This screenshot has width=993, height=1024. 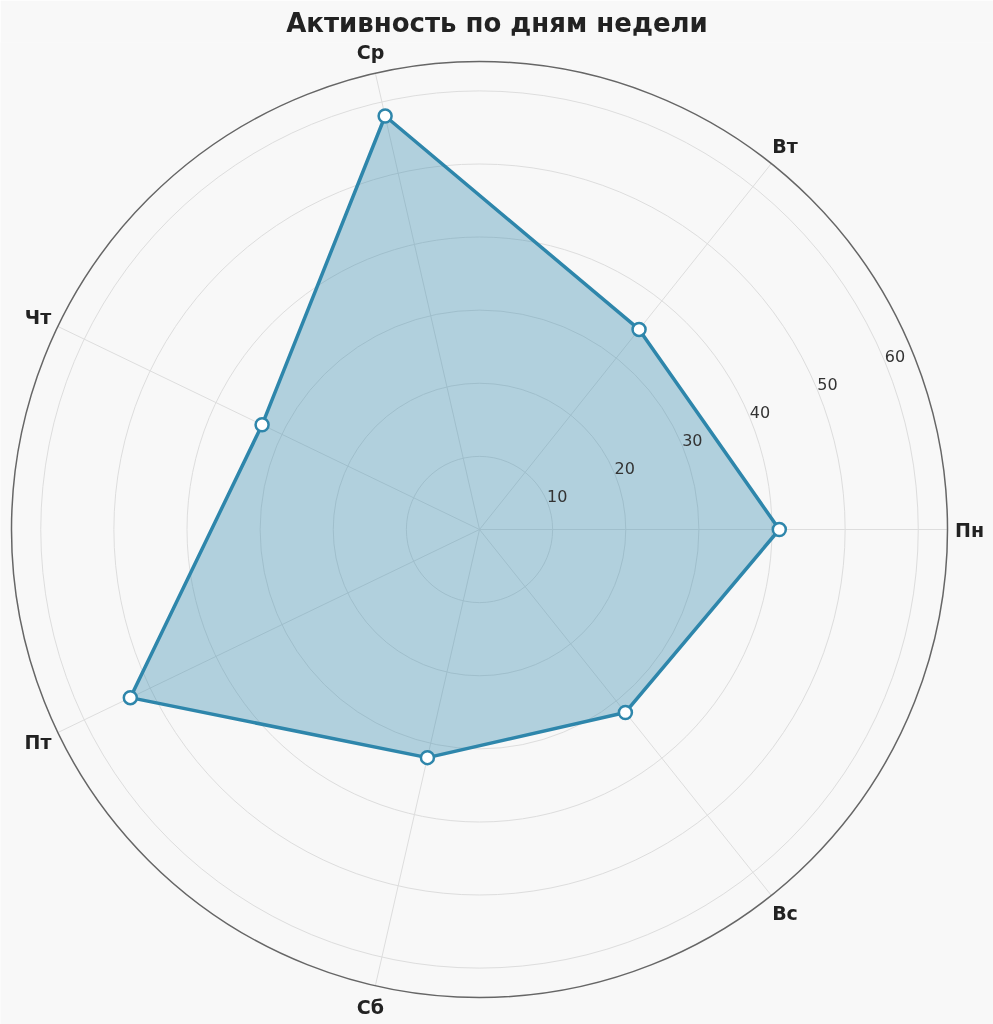 I want to click on y-tick-label: 10, so click(x=557, y=496).